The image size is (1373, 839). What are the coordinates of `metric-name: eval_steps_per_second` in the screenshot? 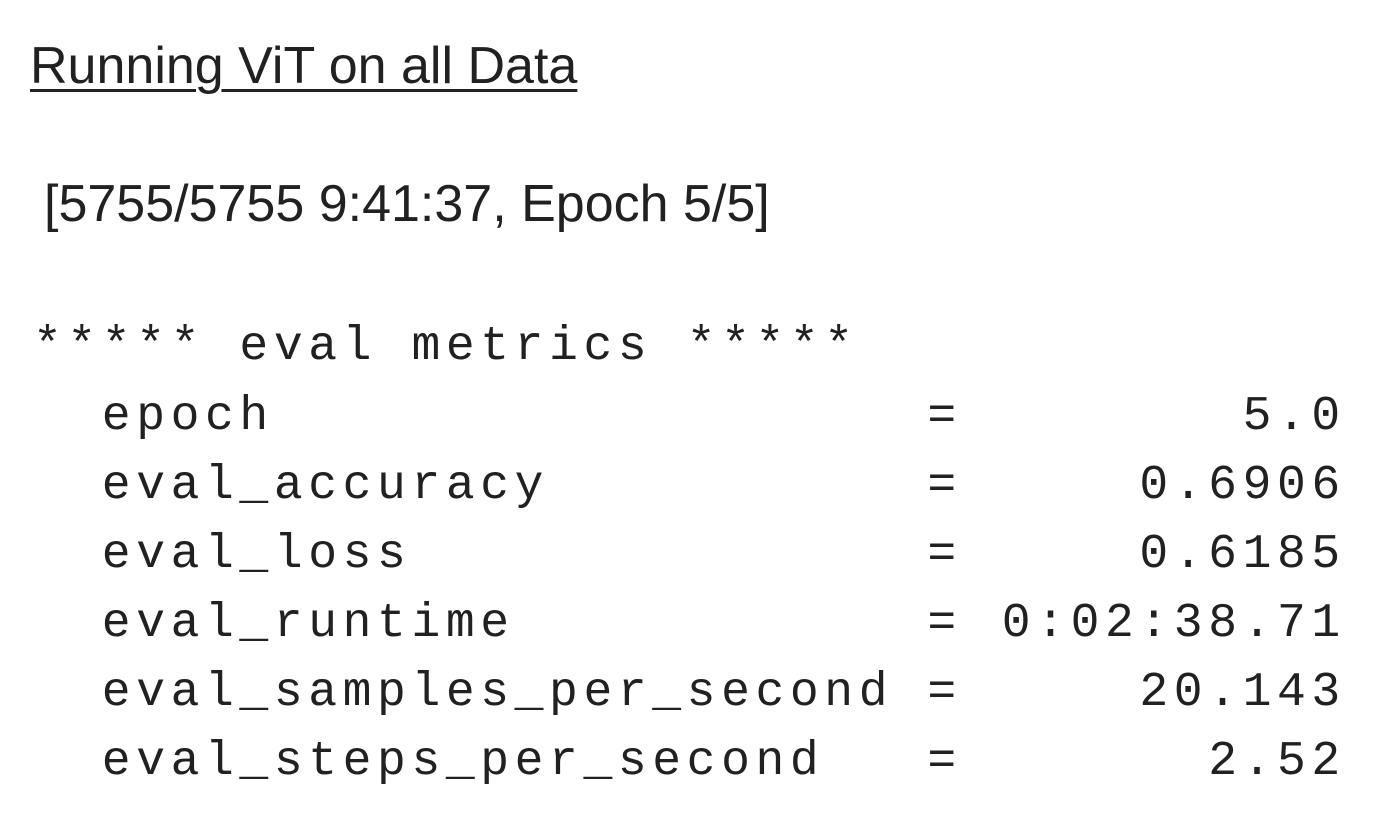 It's located at (463, 762).